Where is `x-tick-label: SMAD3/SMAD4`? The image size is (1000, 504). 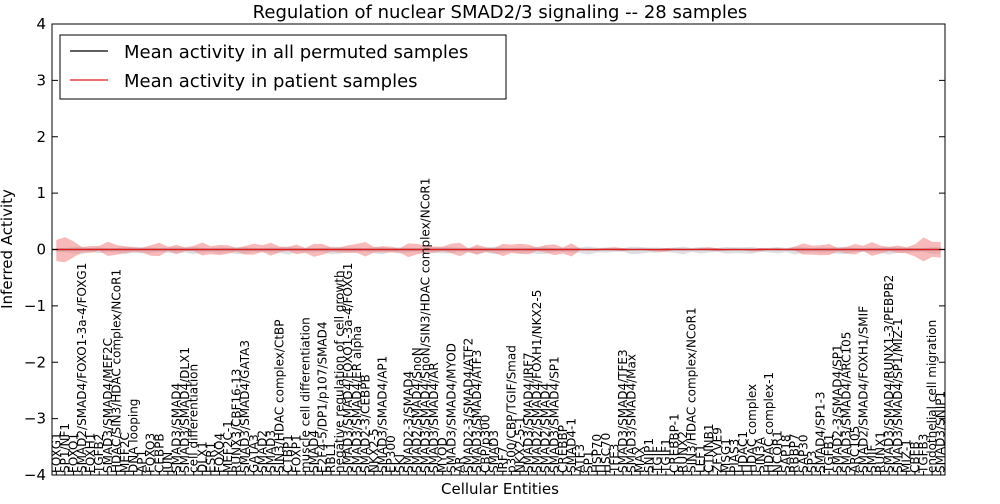
x-tick-label: SMAD3/SMAD4 is located at coordinates (177, 428).